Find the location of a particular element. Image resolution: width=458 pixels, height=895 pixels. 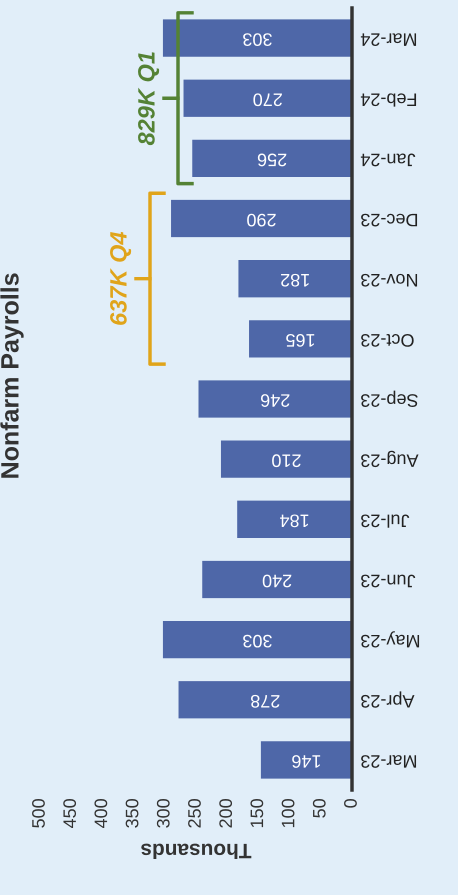

data-label: 146 is located at coordinates (306, 761).